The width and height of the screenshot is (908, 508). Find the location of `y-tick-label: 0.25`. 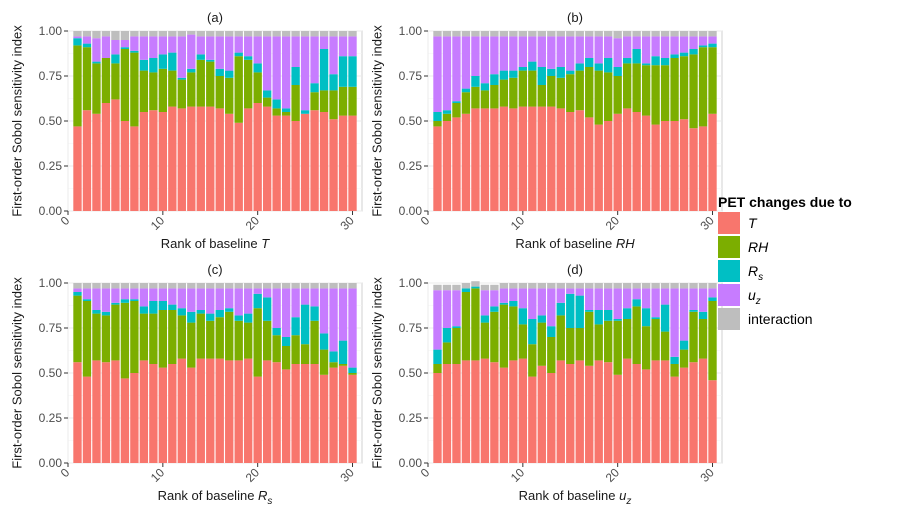

y-tick-label: 0.25 is located at coordinates (411, 418).